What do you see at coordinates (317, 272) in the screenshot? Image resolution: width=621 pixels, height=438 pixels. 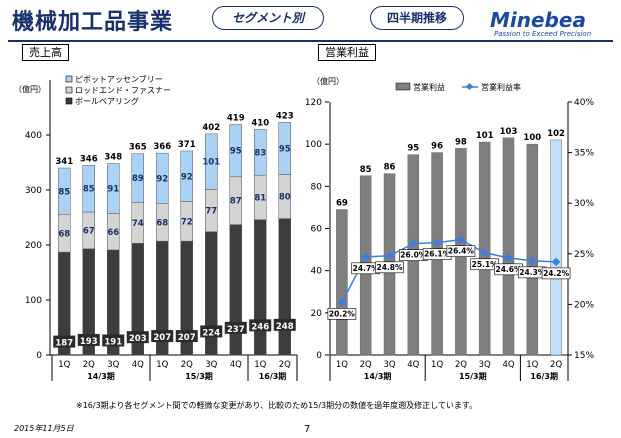 I see `income-y-tick: 40` at bounding box center [317, 272].